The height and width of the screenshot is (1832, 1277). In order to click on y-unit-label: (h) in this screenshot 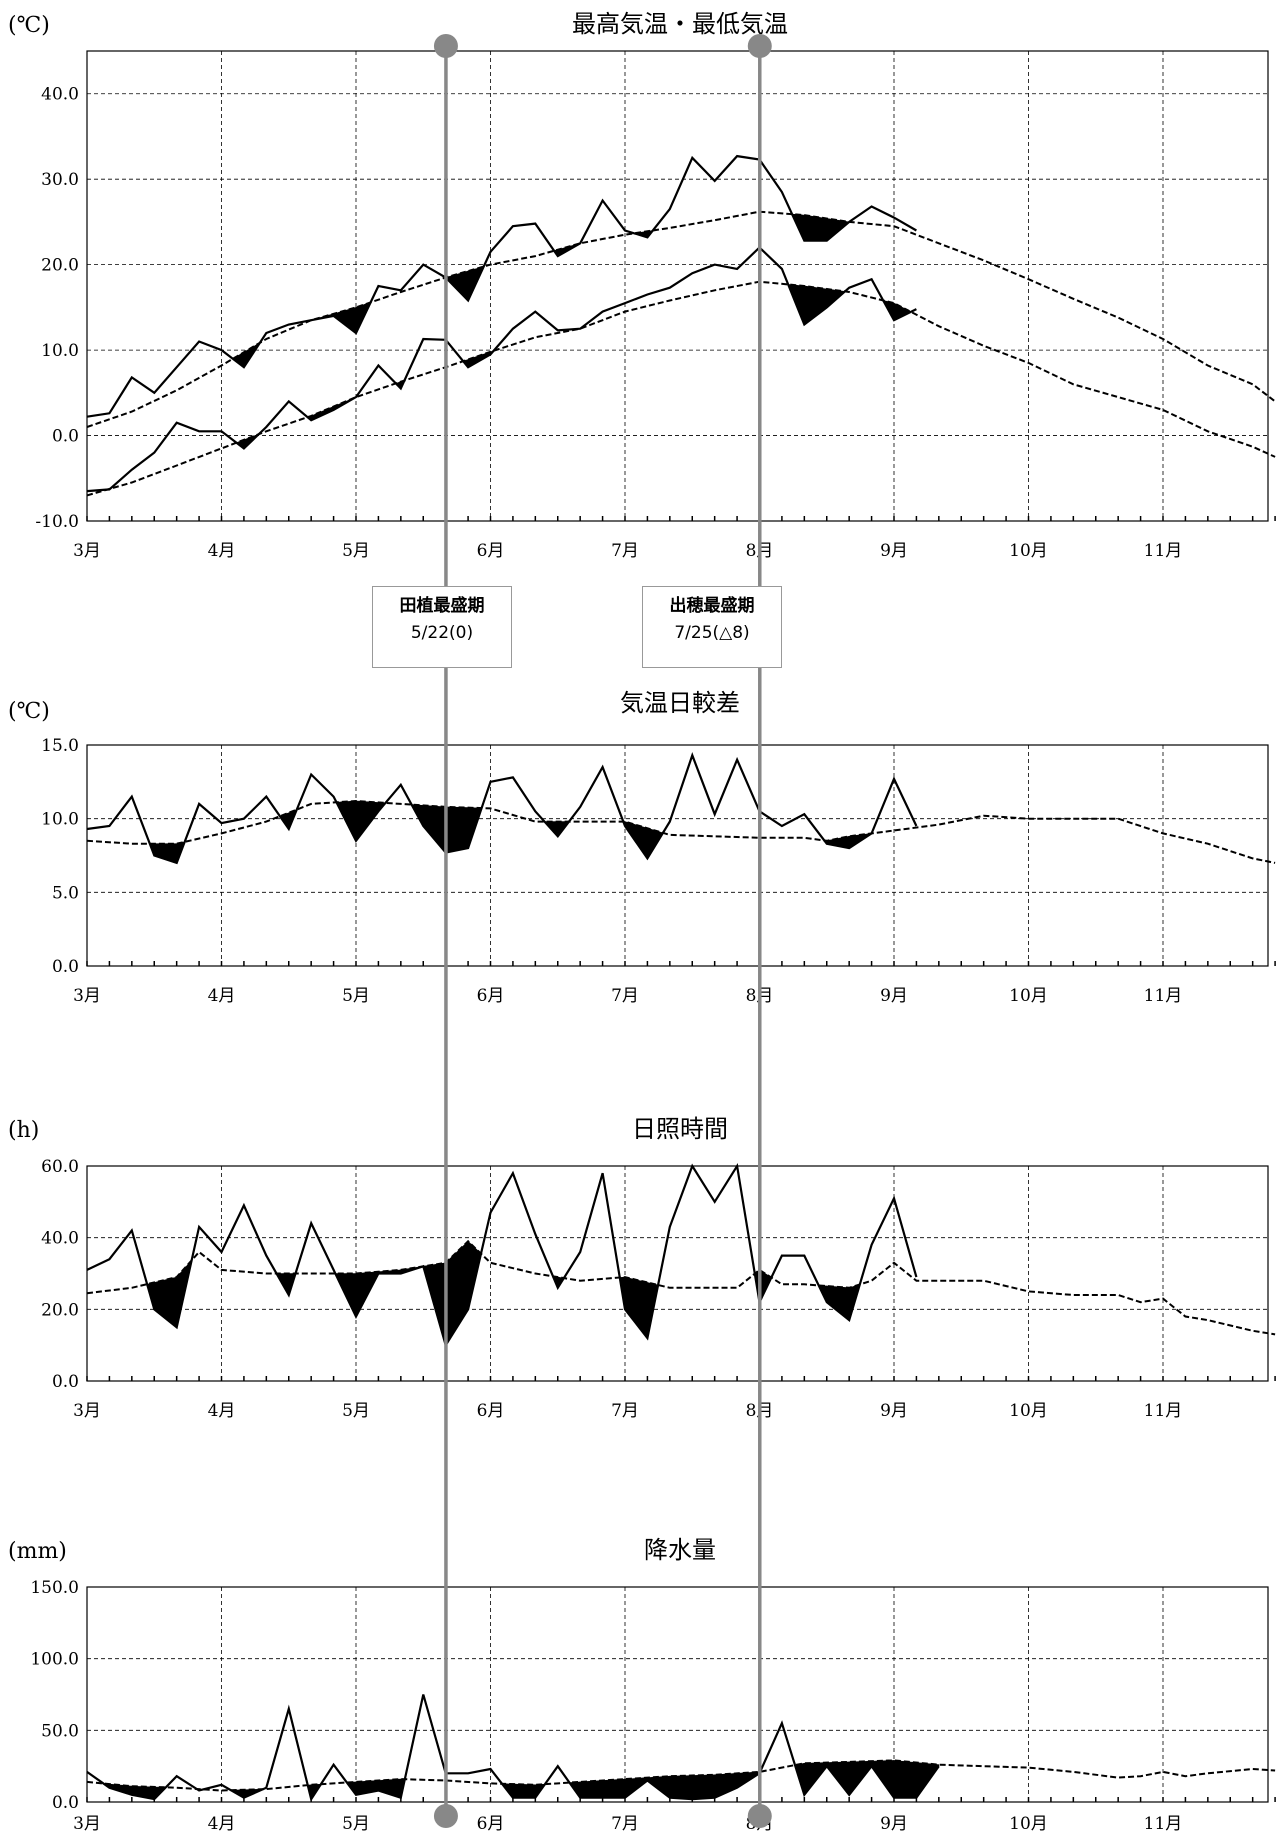, I will do `click(23, 1130)`.